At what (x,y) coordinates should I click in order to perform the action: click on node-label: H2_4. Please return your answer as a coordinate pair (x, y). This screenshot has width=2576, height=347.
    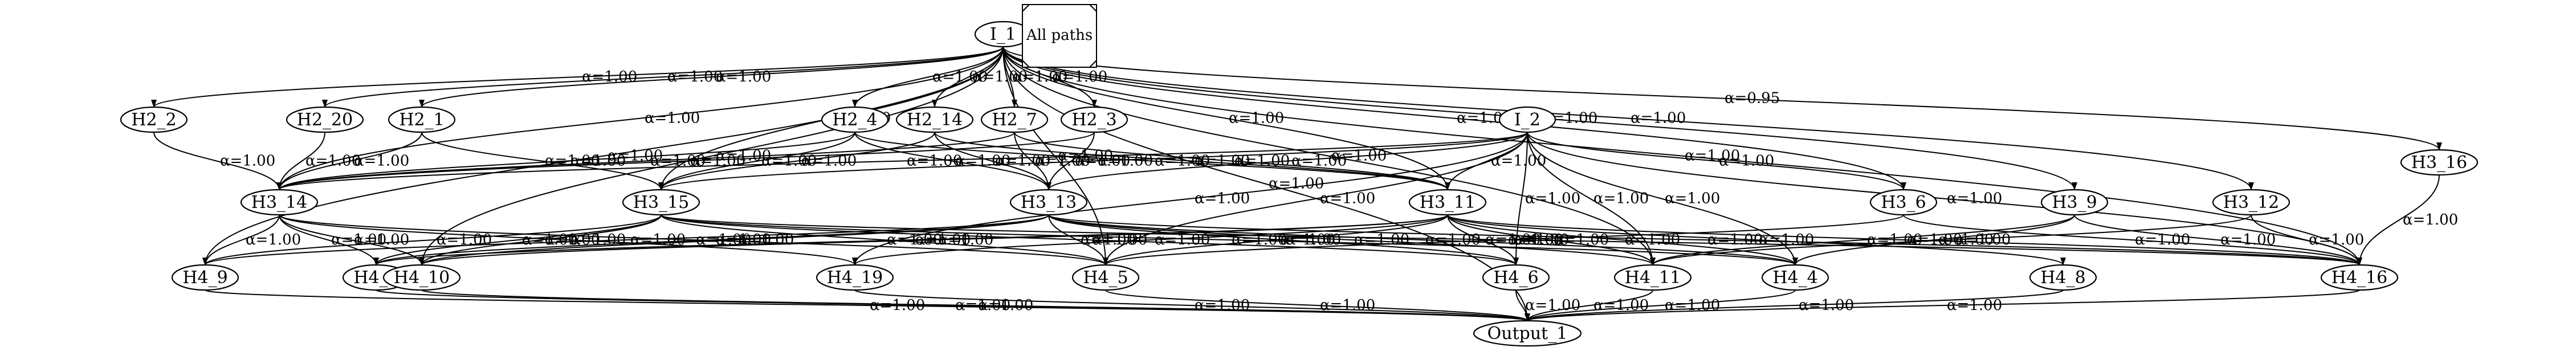
    Looking at the image, I should click on (854, 120).